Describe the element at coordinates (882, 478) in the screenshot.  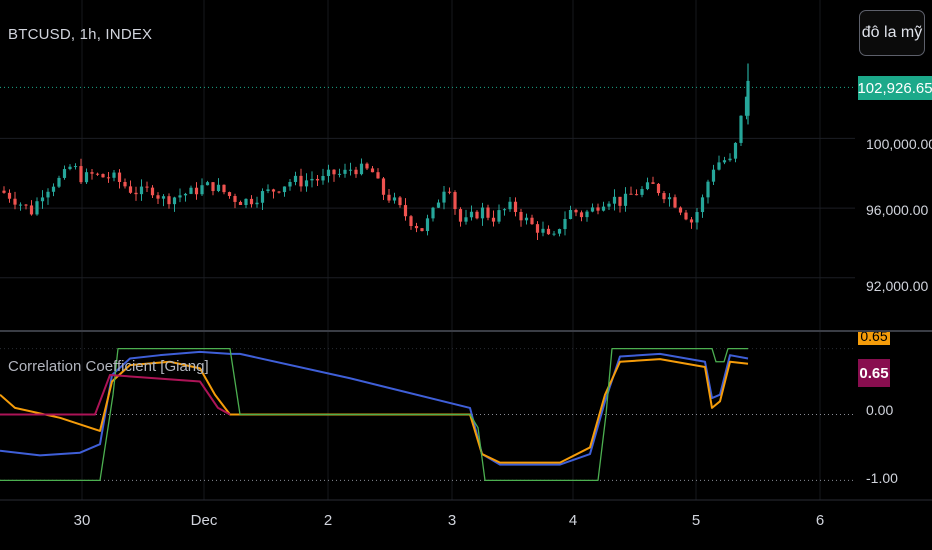
I see `indicator-axis-label: -1.00` at that location.